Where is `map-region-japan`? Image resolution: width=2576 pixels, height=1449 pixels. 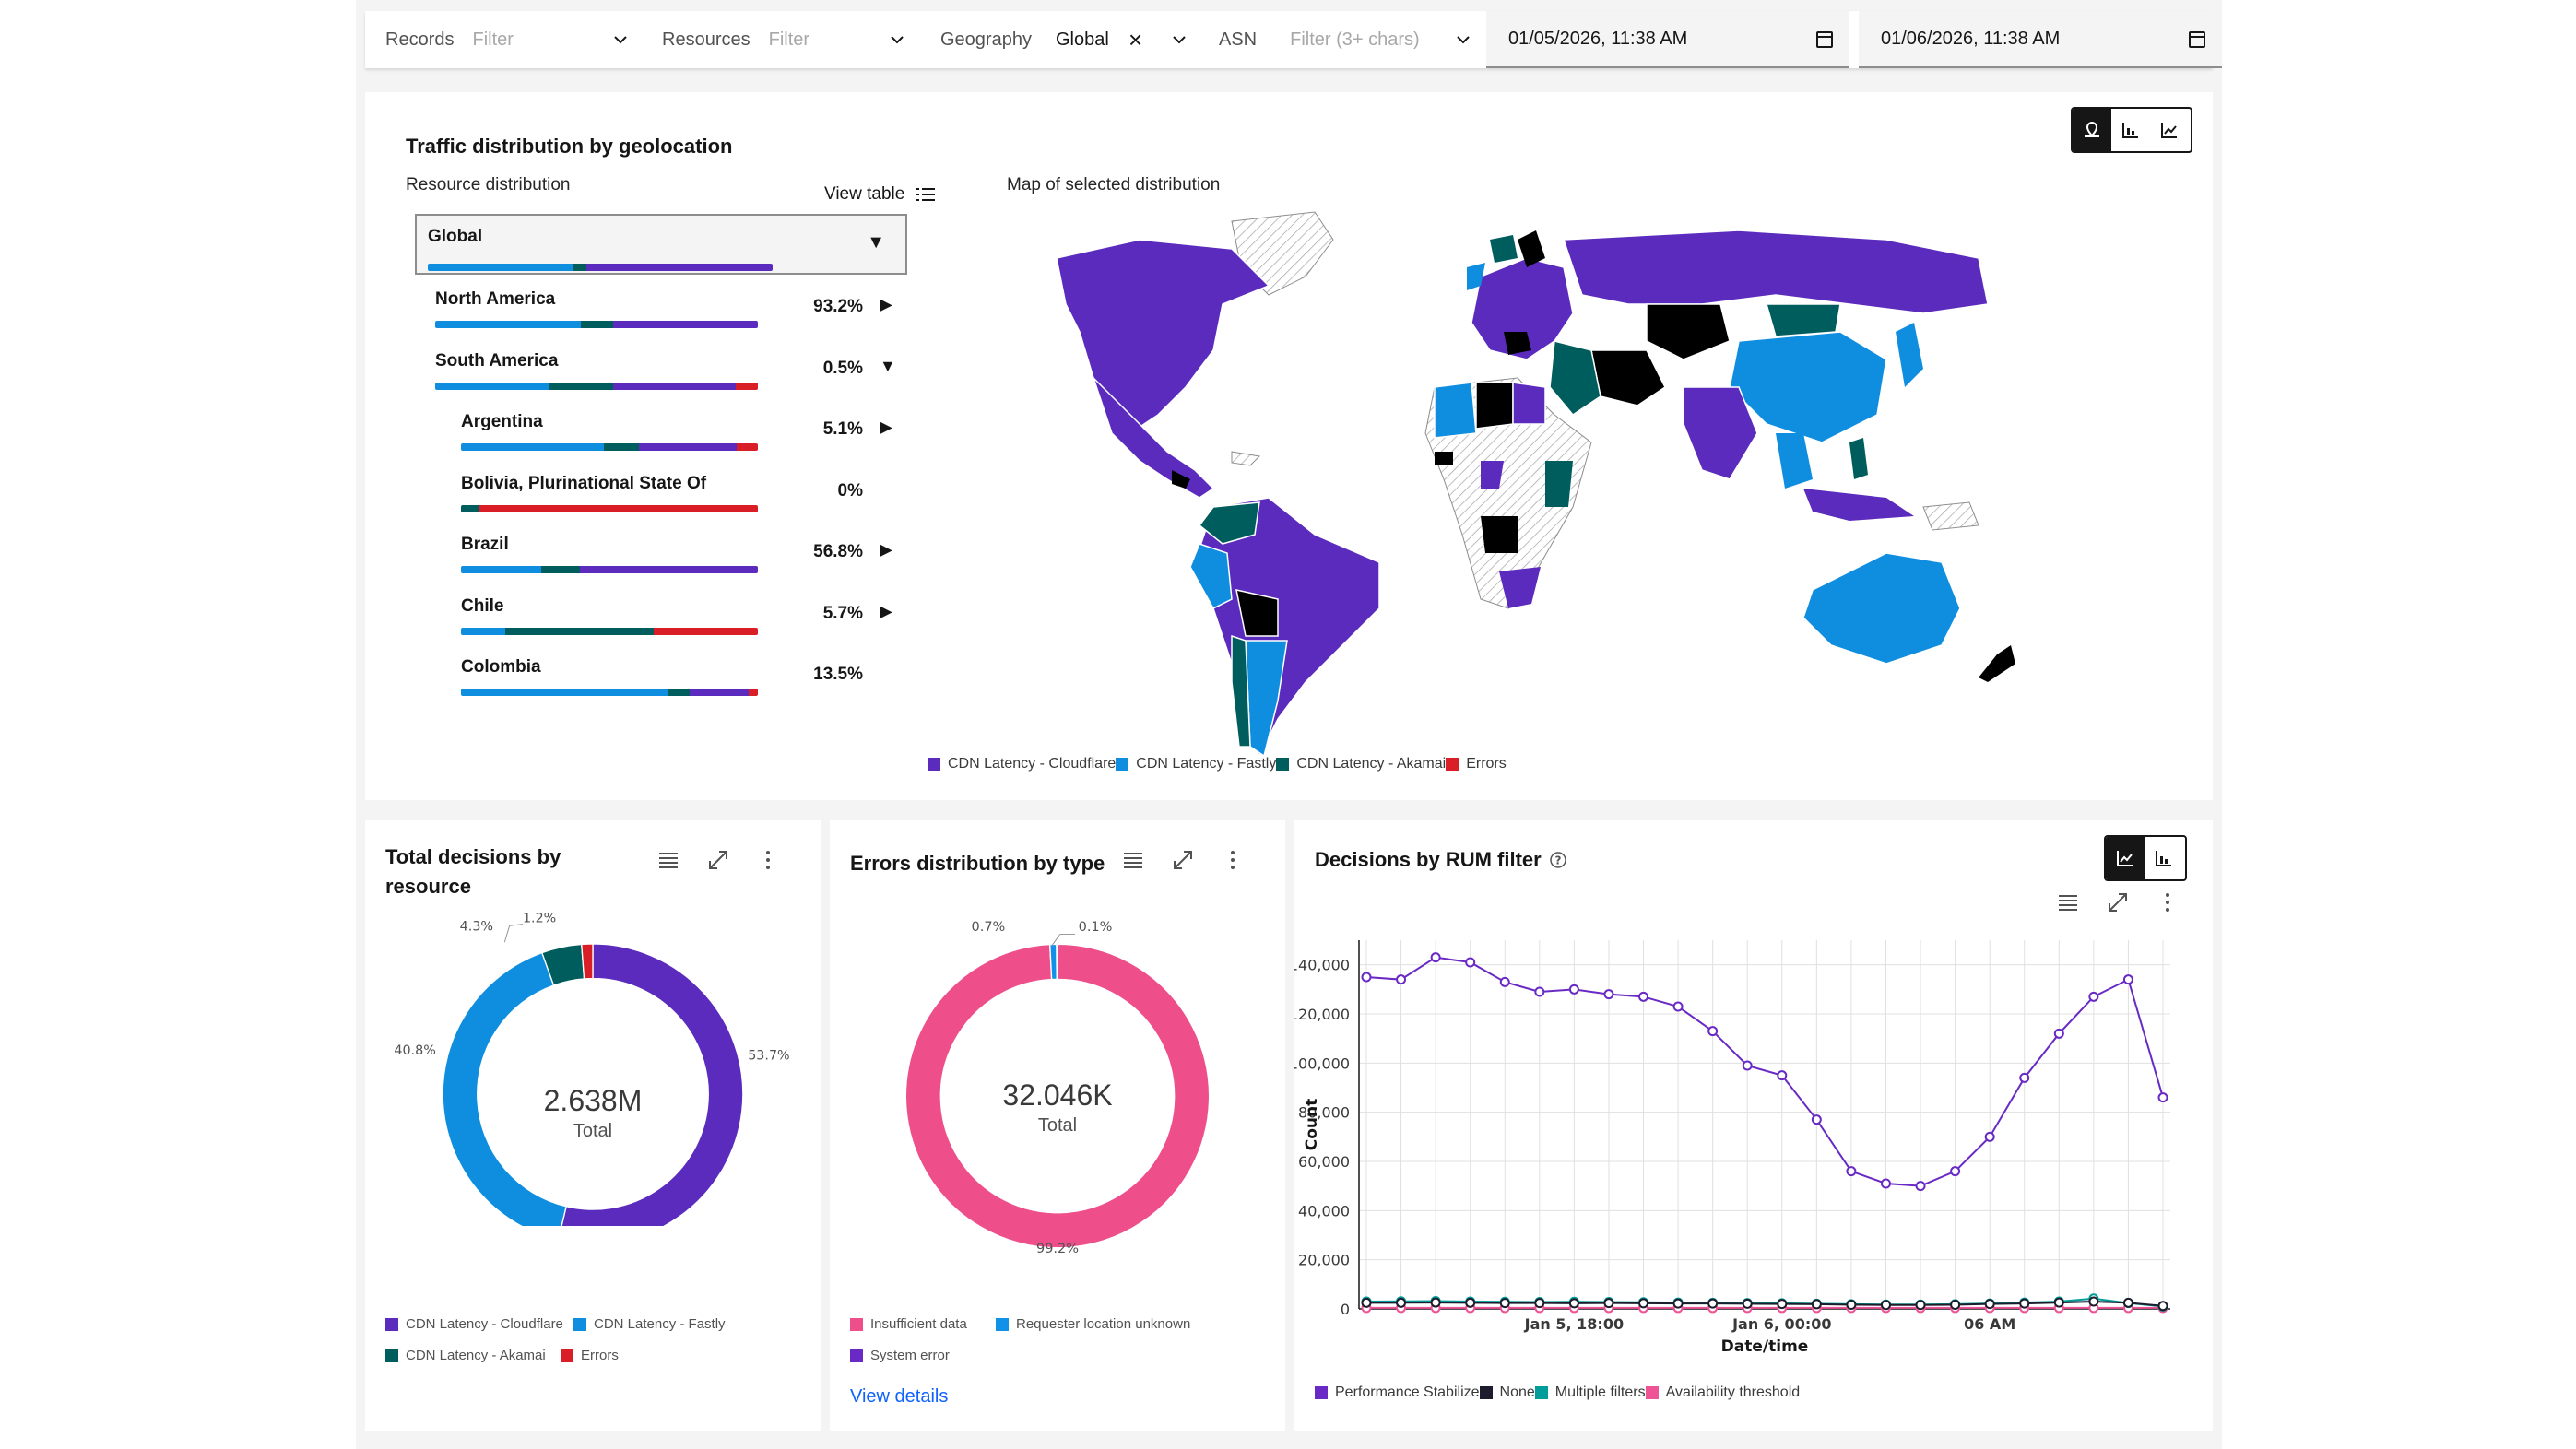 map-region-japan is located at coordinates (1909, 355).